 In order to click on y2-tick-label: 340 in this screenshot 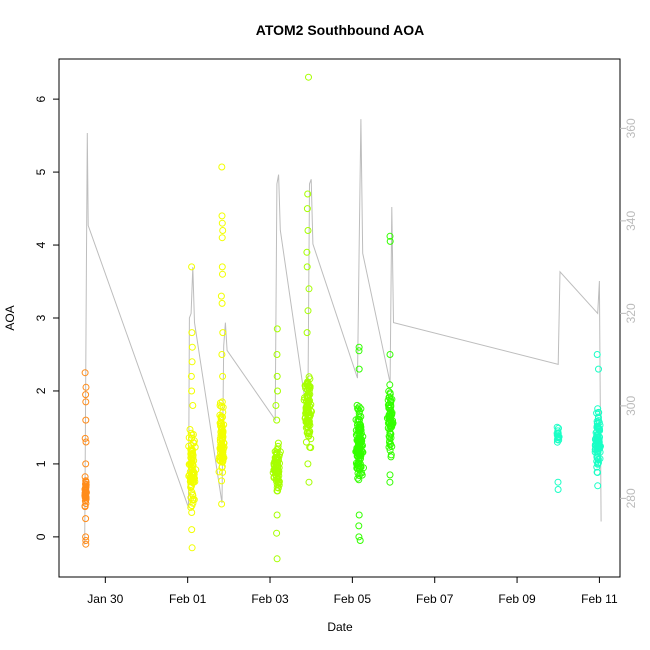, I will do `click(631, 221)`.